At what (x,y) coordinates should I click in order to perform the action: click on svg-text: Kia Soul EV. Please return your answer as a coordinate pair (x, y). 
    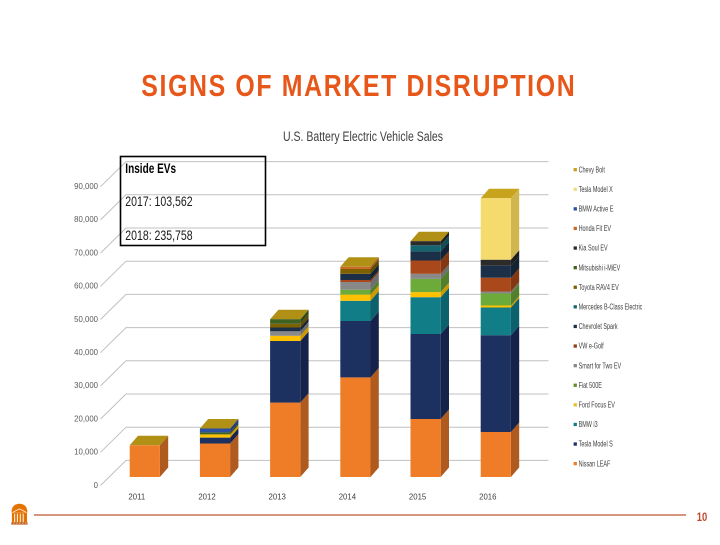
    Looking at the image, I should click on (593, 248).